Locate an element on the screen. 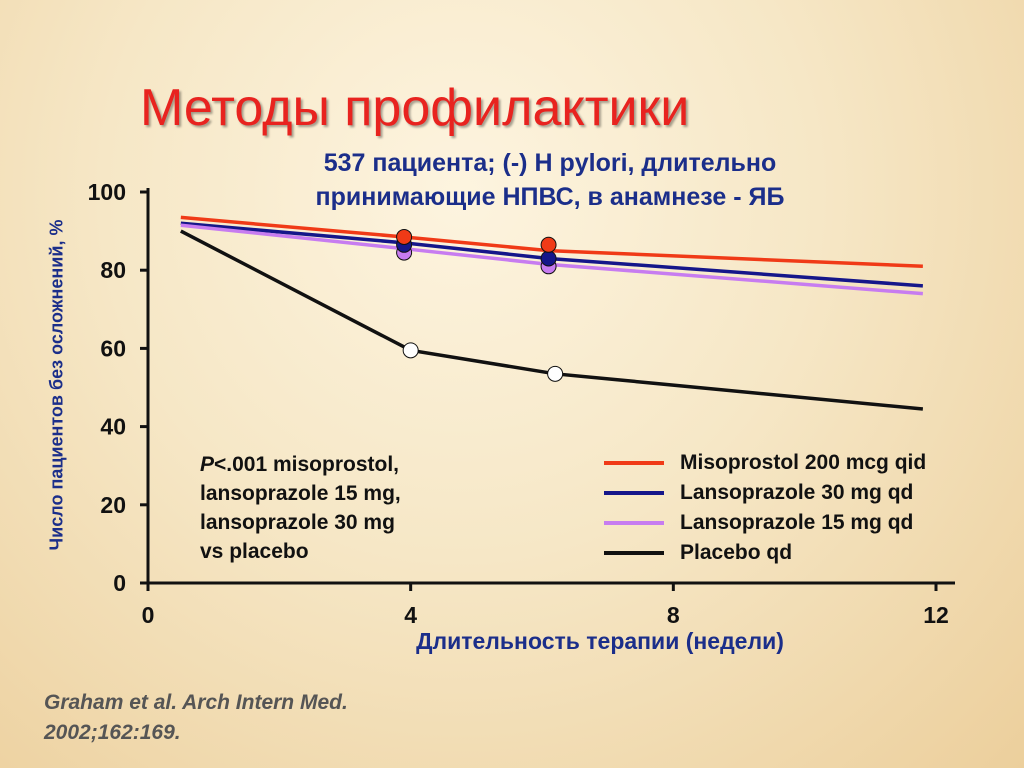  citation-line-2: 2002;162:169. is located at coordinates (112, 732).